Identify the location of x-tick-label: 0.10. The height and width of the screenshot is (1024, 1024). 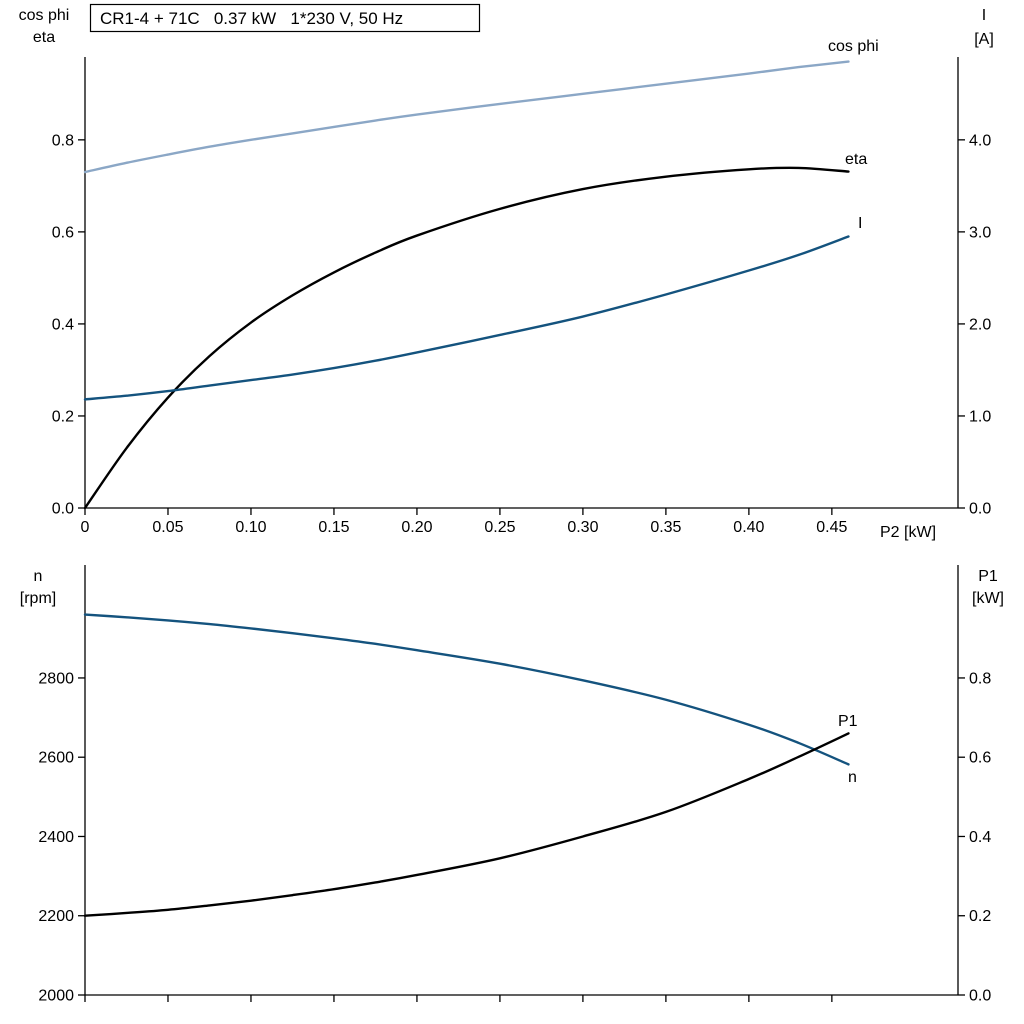
(250, 527).